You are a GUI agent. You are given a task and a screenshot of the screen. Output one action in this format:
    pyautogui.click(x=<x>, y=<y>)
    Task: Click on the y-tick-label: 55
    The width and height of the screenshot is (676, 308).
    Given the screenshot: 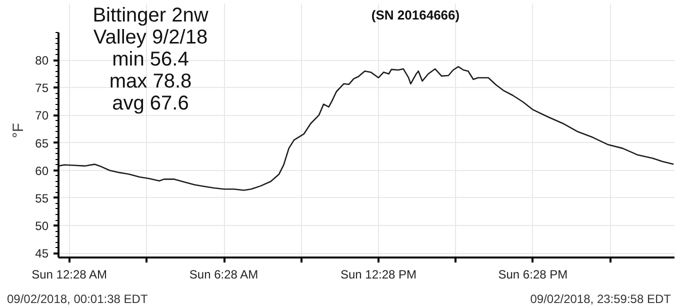 What is the action you would take?
    pyautogui.click(x=42, y=198)
    